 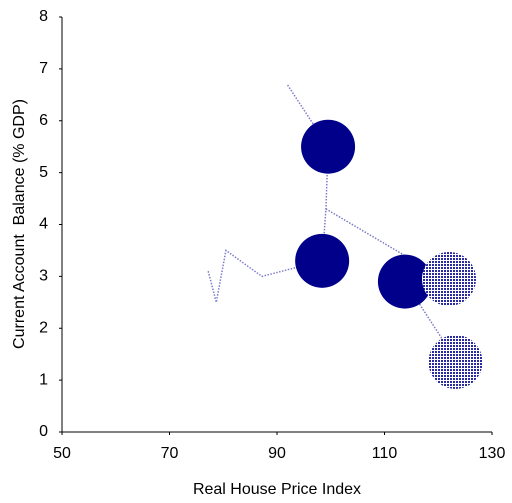 What do you see at coordinates (170, 453) in the screenshot?
I see `x-tick-label: 70` at bounding box center [170, 453].